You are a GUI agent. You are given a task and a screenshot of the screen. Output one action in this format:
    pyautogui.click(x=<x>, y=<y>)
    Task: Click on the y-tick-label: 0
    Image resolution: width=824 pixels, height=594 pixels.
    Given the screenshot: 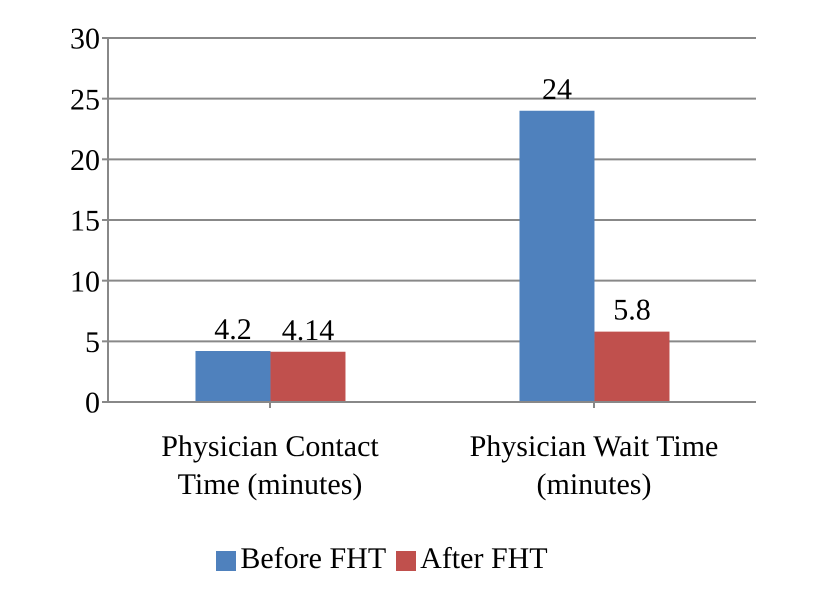 What is the action you would take?
    pyautogui.click(x=92, y=403)
    